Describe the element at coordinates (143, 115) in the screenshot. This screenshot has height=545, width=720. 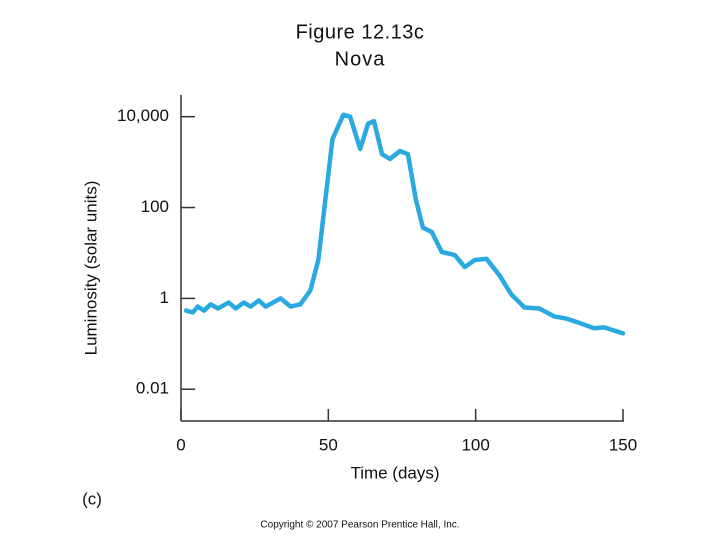
I see `y-tick-label: 10,000` at that location.